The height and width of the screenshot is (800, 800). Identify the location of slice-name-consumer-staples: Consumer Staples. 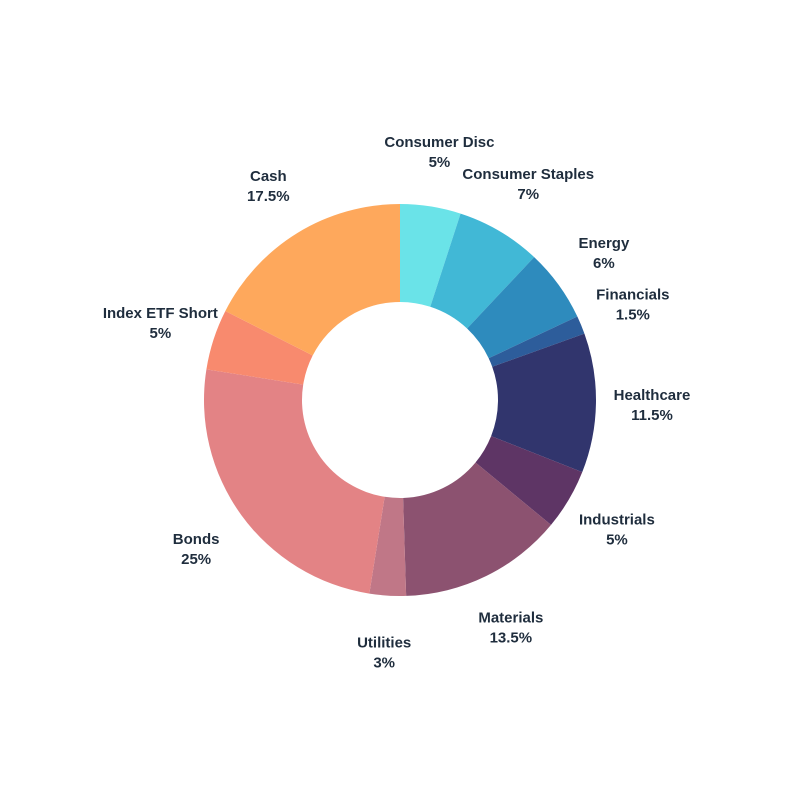
(528, 174).